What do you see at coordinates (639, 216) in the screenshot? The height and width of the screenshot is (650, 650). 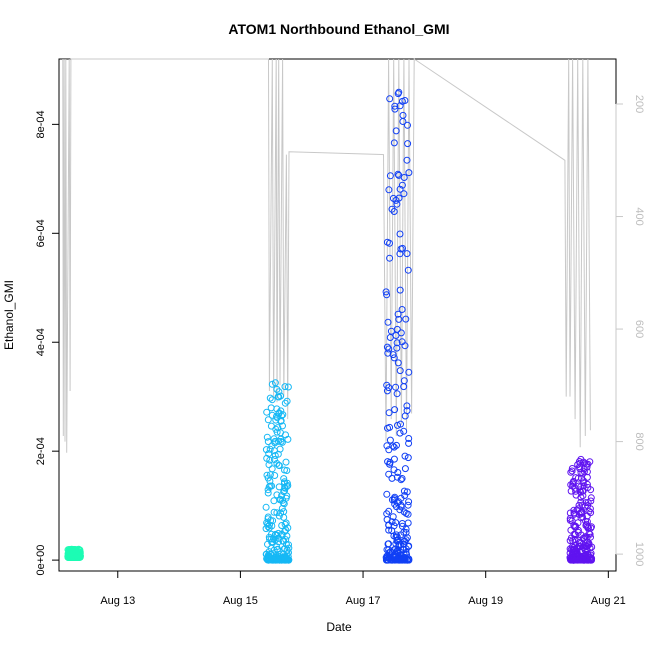 I see `y2-tick-label: 400` at bounding box center [639, 216].